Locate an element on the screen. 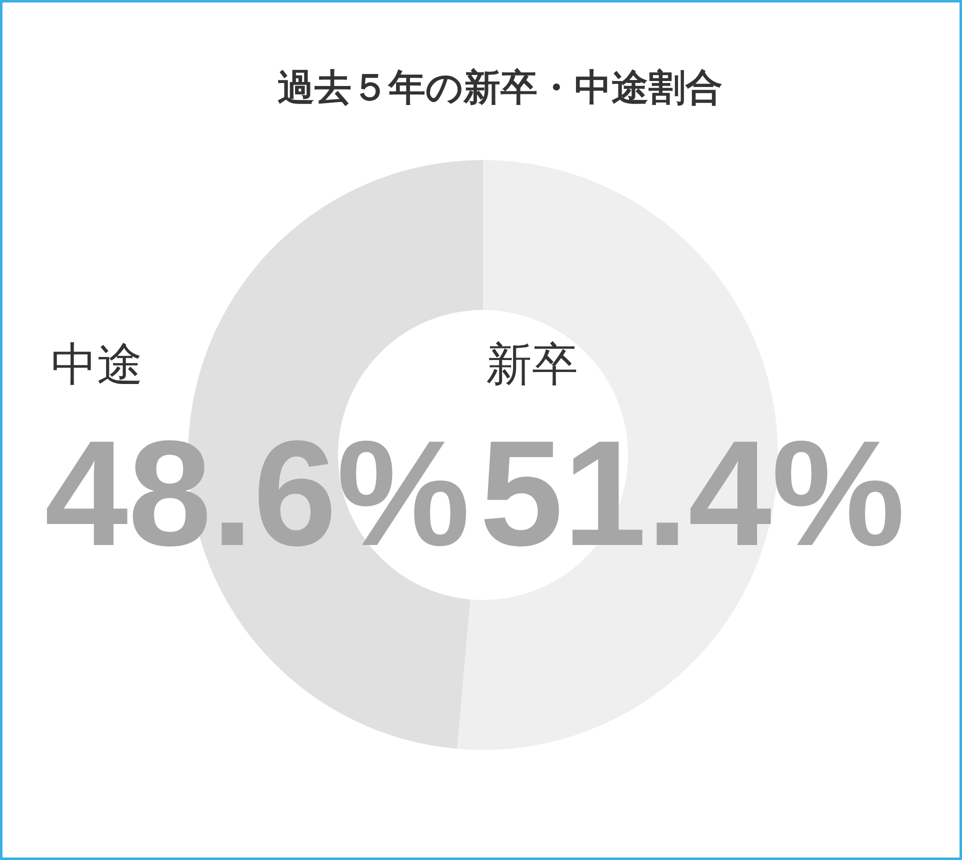 The image size is (962, 860). data-label: 48.6% is located at coordinates (257, 493).